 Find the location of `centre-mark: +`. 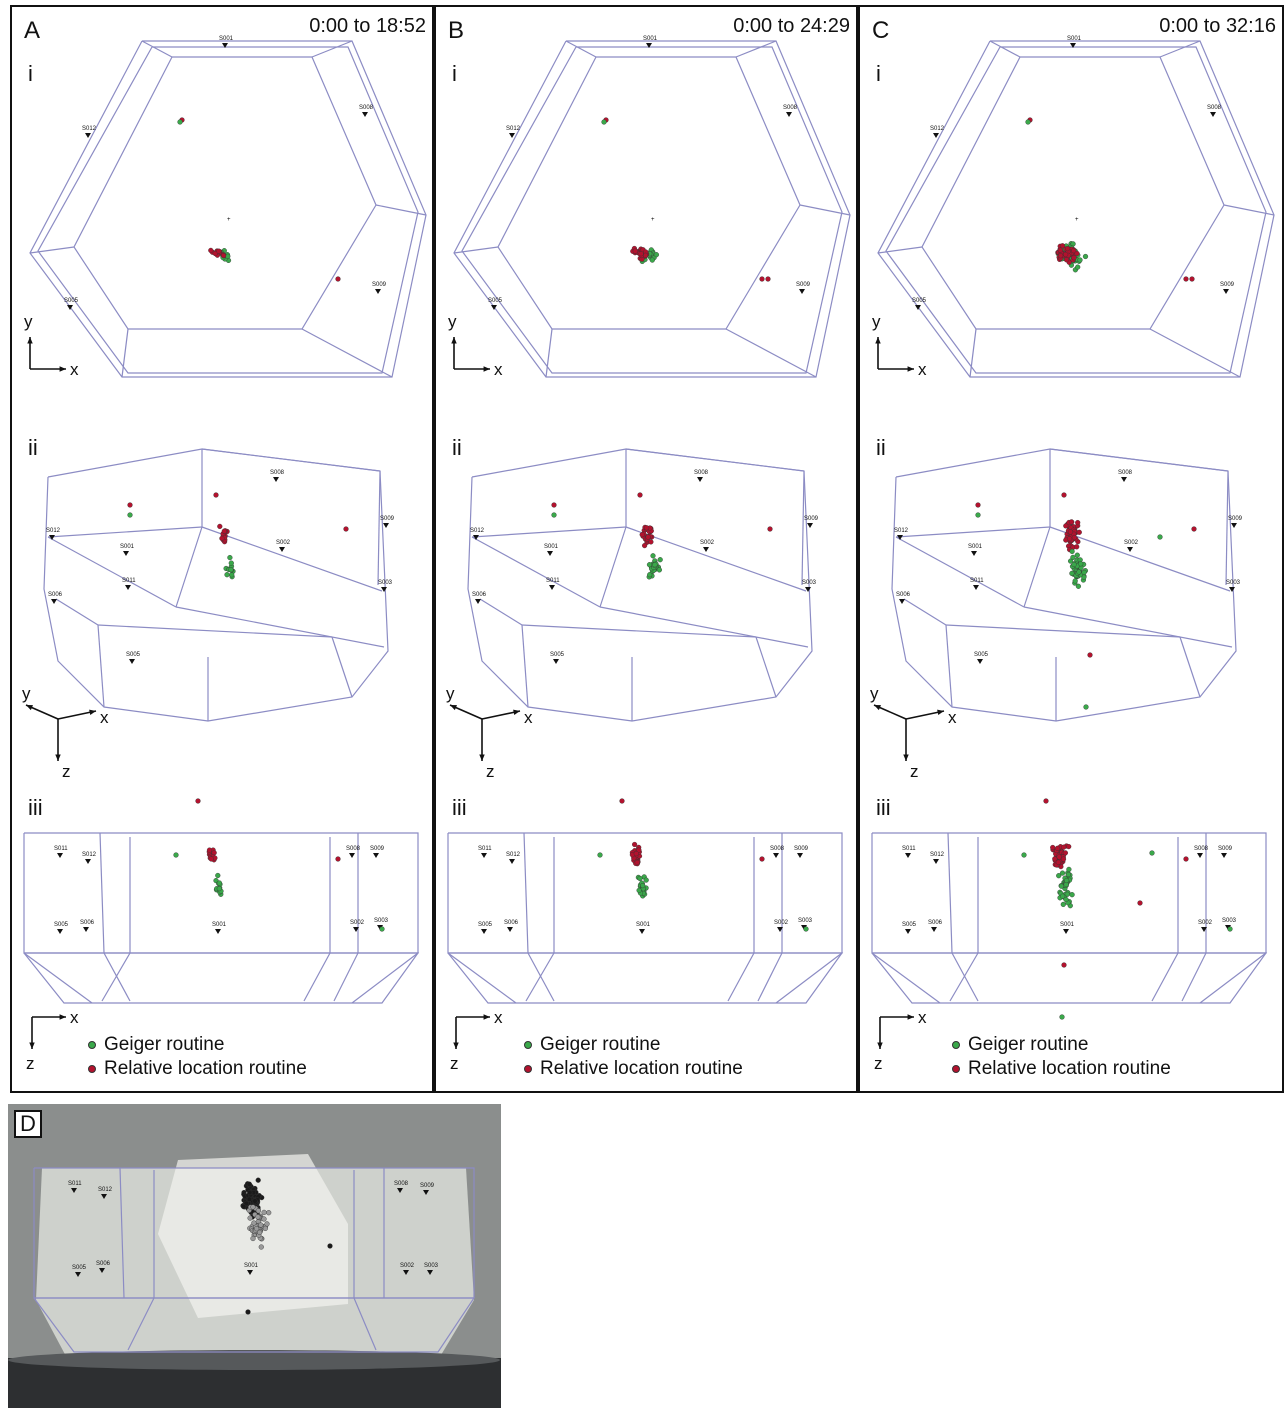

centre-mark: + is located at coordinates (653, 220).